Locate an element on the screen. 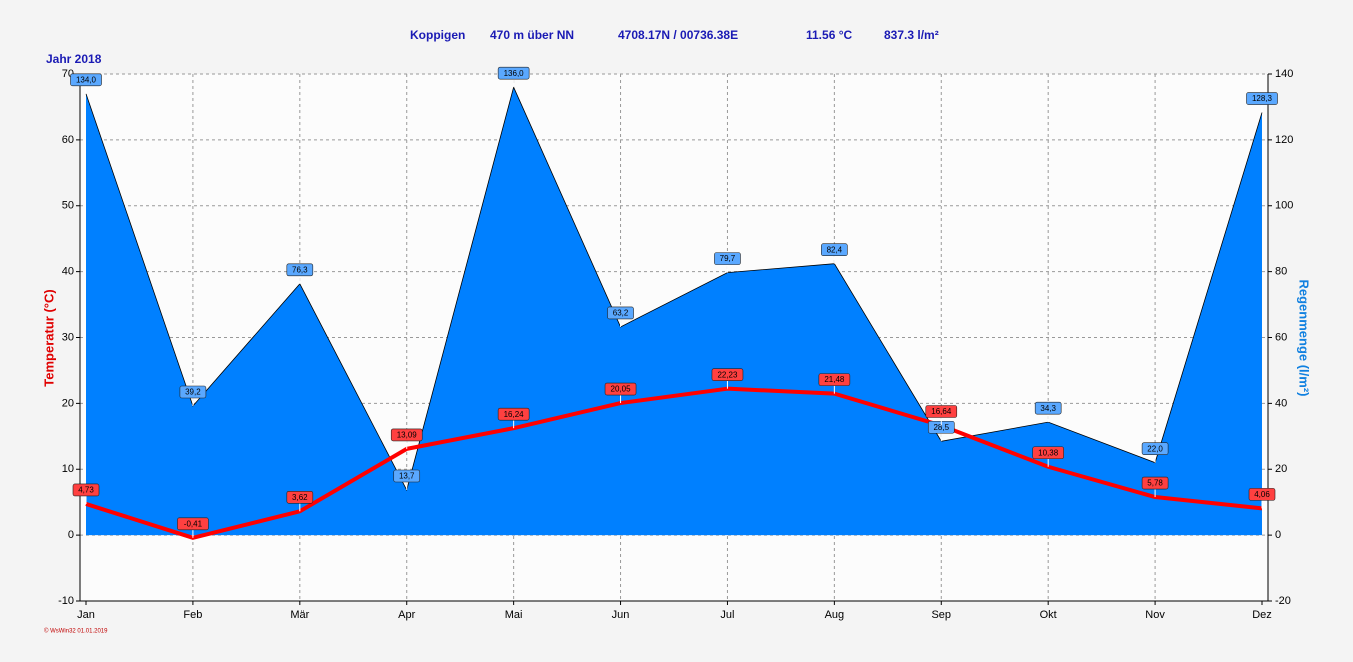  total-rain: 837.3 l/m² is located at coordinates (911, 35).